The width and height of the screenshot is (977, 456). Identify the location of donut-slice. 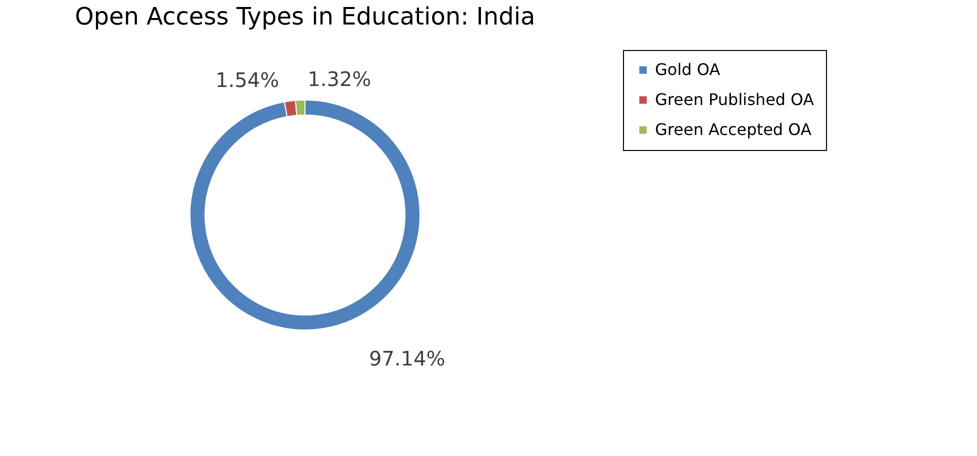
(305, 215).